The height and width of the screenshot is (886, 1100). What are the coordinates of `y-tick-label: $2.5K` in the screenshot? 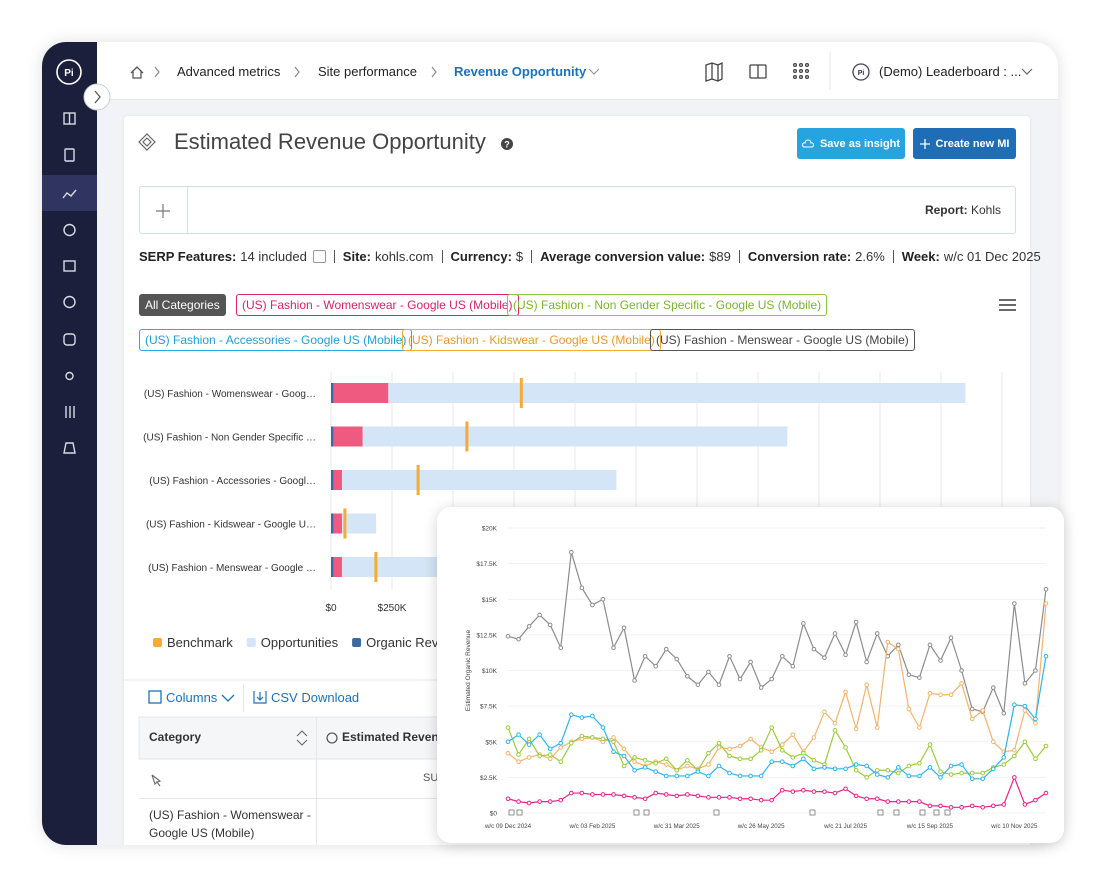 It's located at (489, 778).